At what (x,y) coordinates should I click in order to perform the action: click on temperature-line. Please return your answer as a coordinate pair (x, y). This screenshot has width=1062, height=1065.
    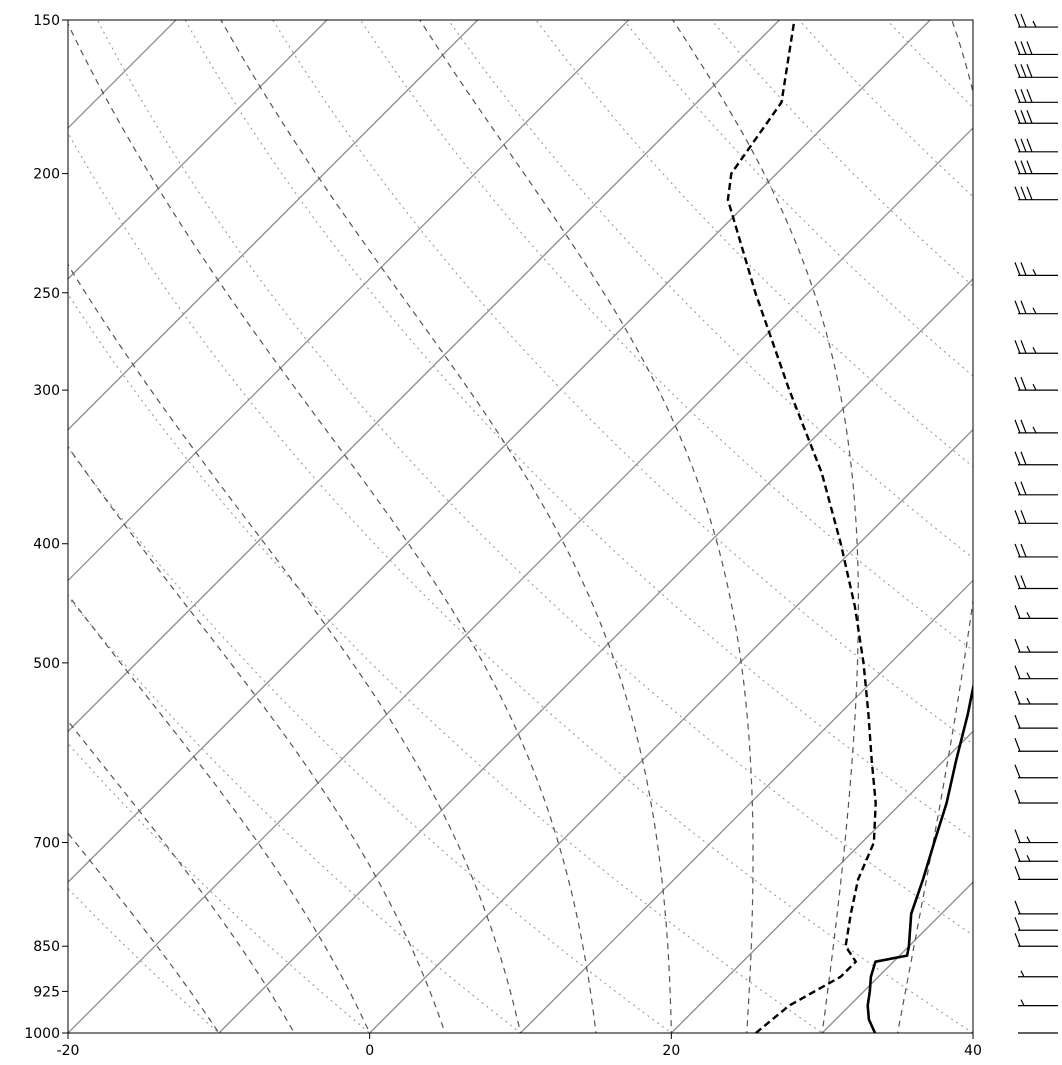
    Looking at the image, I should click on (919, 857).